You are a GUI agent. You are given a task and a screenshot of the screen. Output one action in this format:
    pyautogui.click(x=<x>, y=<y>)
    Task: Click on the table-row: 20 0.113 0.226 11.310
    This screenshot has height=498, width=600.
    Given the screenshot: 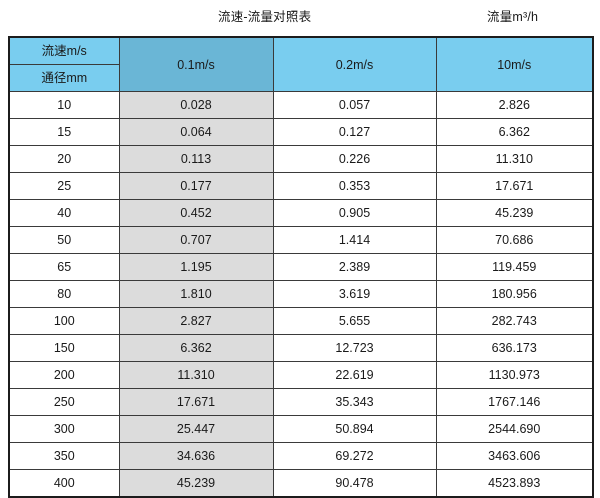 What is the action you would take?
    pyautogui.click(x=301, y=159)
    